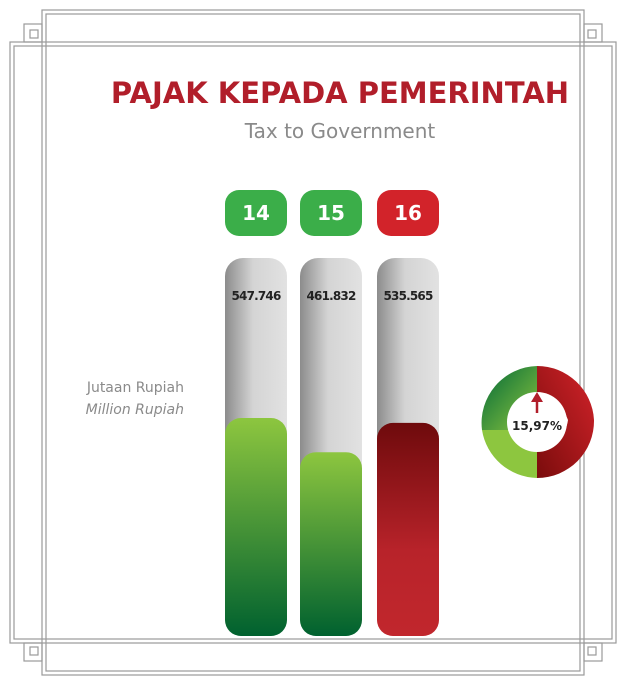  What do you see at coordinates (340, 131) in the screenshot?
I see `chart-subtitle: Tax to Government` at bounding box center [340, 131].